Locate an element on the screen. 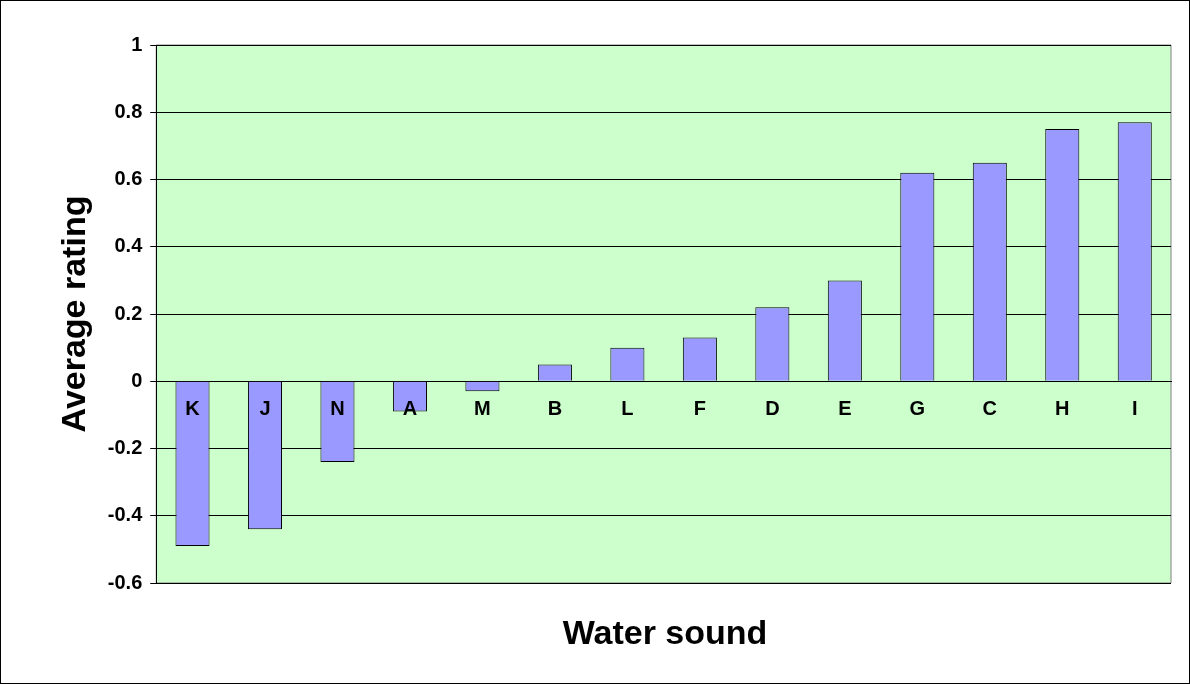 This screenshot has height=684, width=1190. x-tick-label: G is located at coordinates (917, 407).